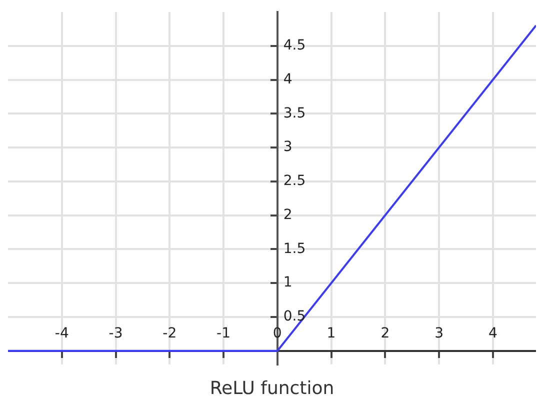  What do you see at coordinates (272, 388) in the screenshot?
I see `text: ReLU function` at bounding box center [272, 388].